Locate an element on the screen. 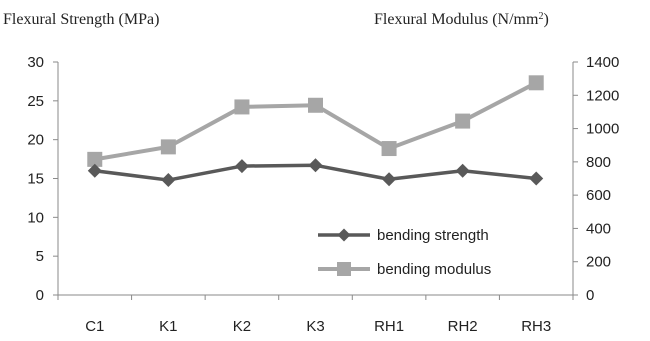 The image size is (650, 341). x-axis-ticks: C1 K1 K2 K3 RH1 RH2 RH3 is located at coordinates (315, 315).